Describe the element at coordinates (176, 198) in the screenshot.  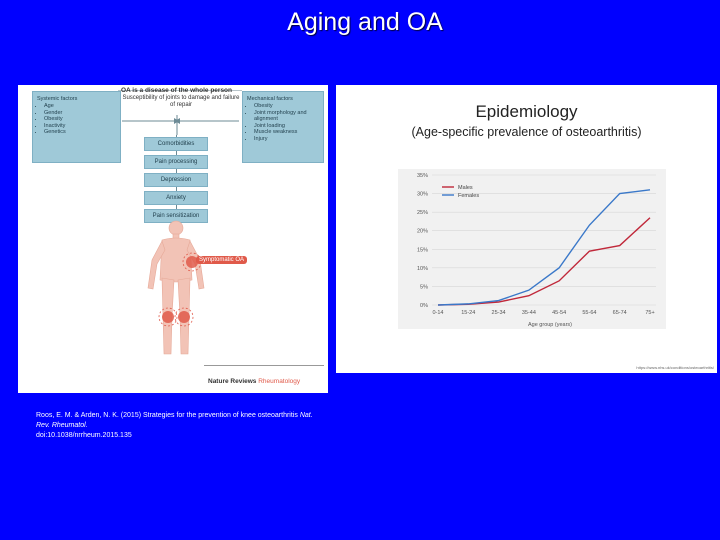
I see `stack-item-anxiety: Anxiety` at that location.